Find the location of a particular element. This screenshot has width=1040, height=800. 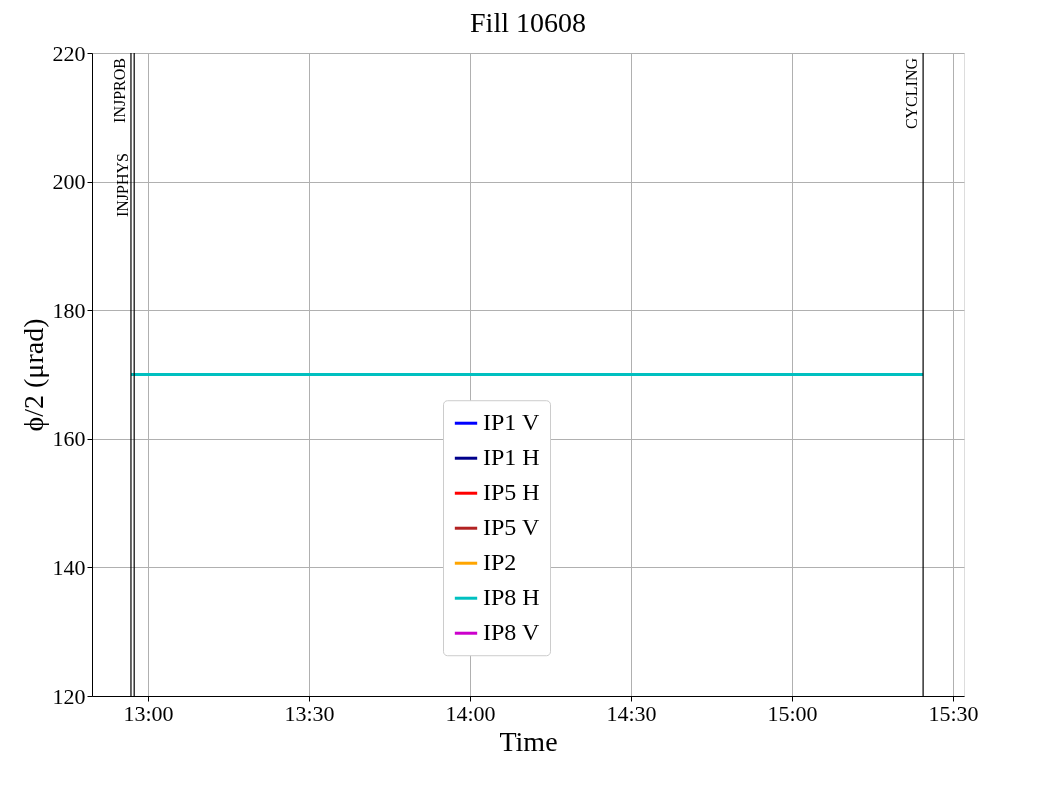

x-tick-label: 15:00 is located at coordinates (792, 713).